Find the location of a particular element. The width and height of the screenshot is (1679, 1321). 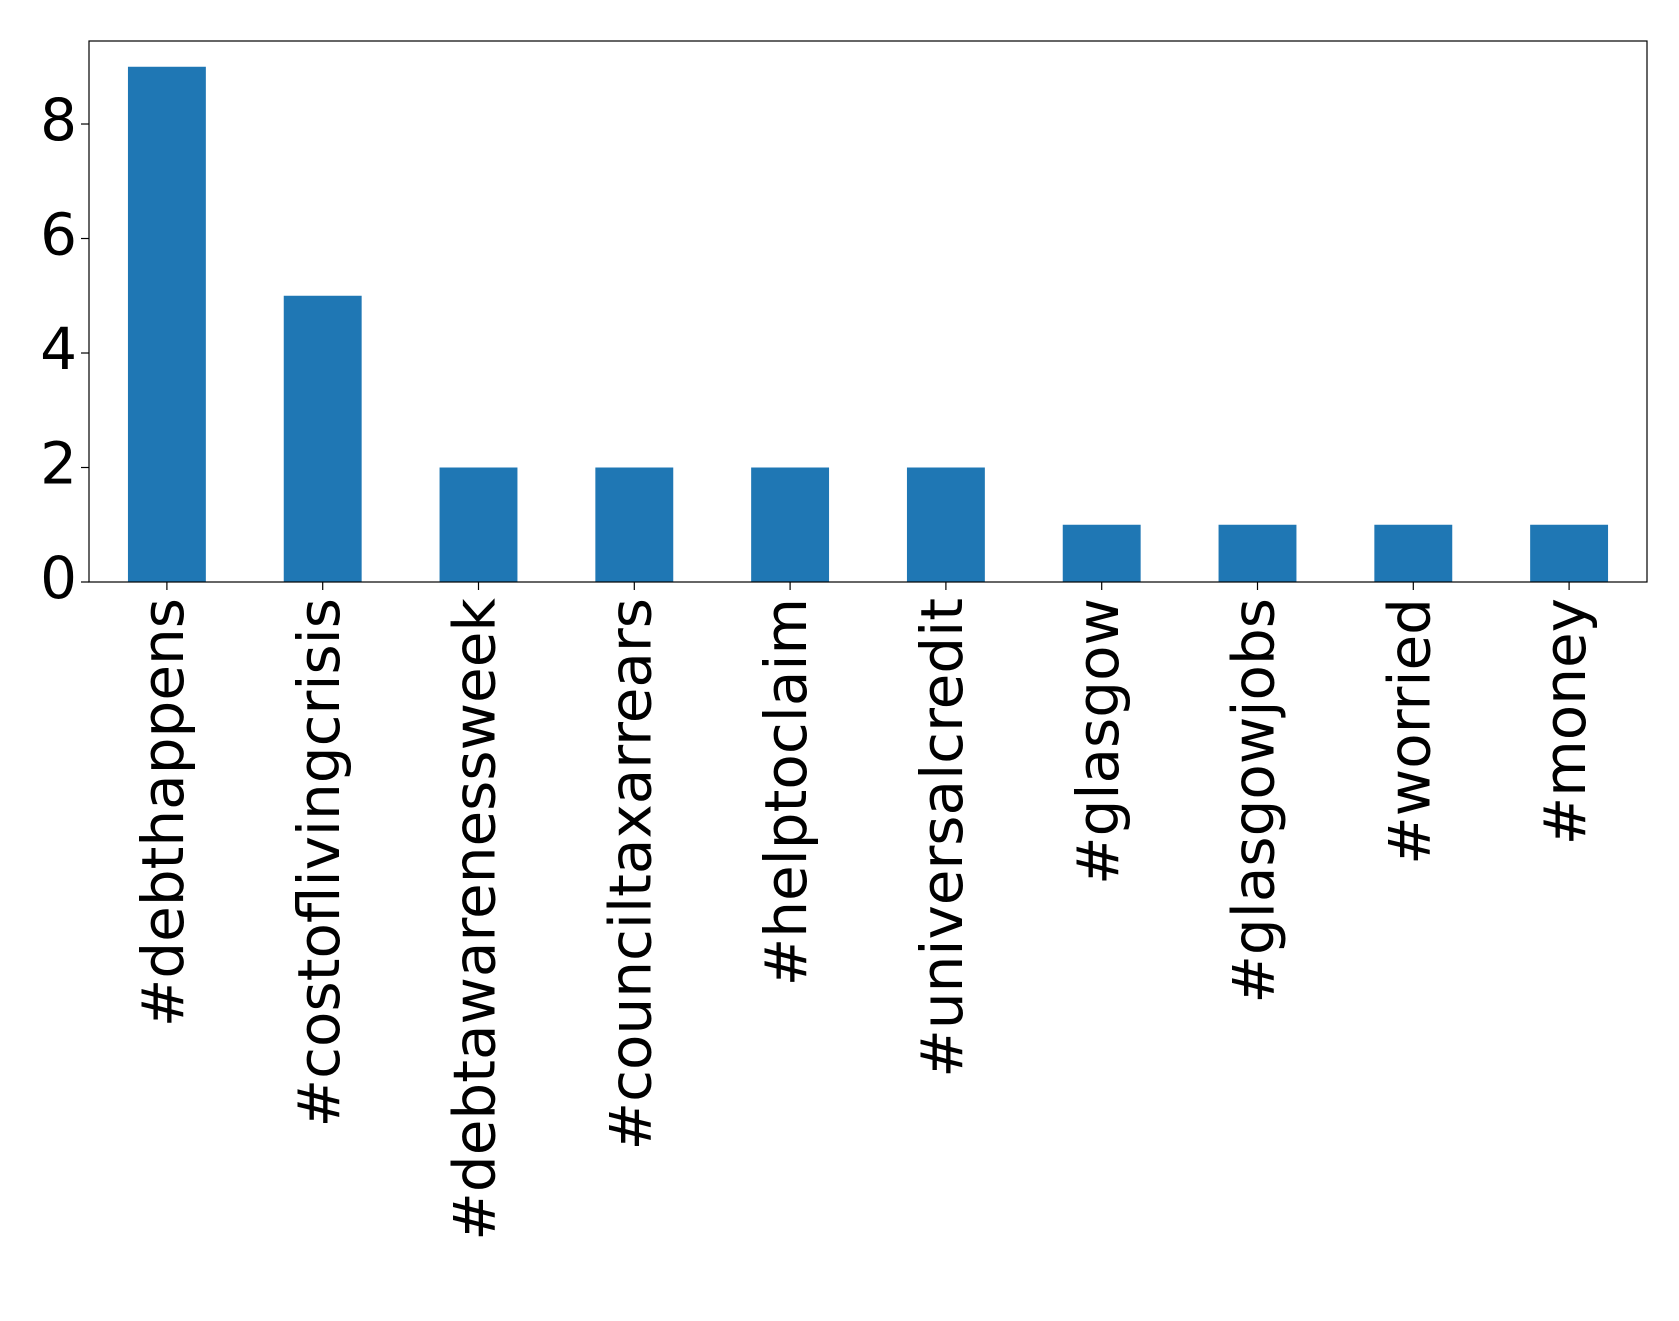

x-tick-label: #costoflivingcrisis is located at coordinates (319, 862).